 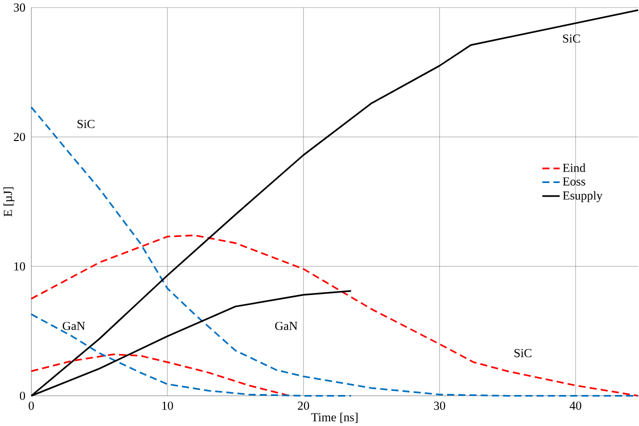 What do you see at coordinates (20, 136) in the screenshot?
I see `y-tick-label: 20` at bounding box center [20, 136].